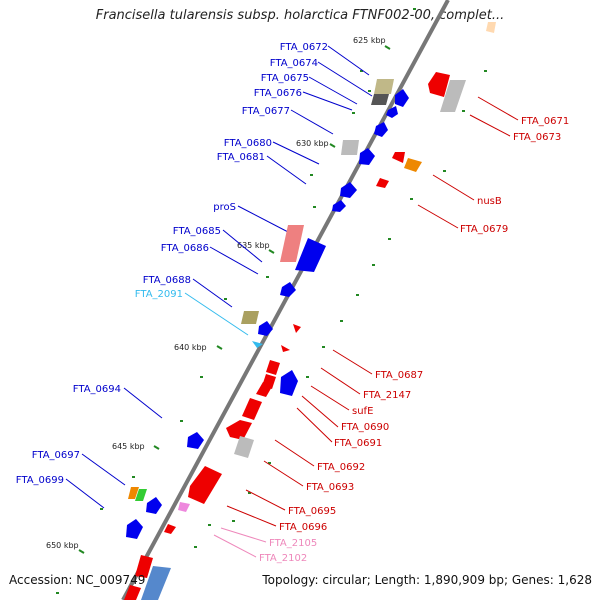 The height and width of the screenshot is (600, 600). What do you see at coordinates (341, 467) in the screenshot?
I see `gene-label: FTA_0692` at bounding box center [341, 467].